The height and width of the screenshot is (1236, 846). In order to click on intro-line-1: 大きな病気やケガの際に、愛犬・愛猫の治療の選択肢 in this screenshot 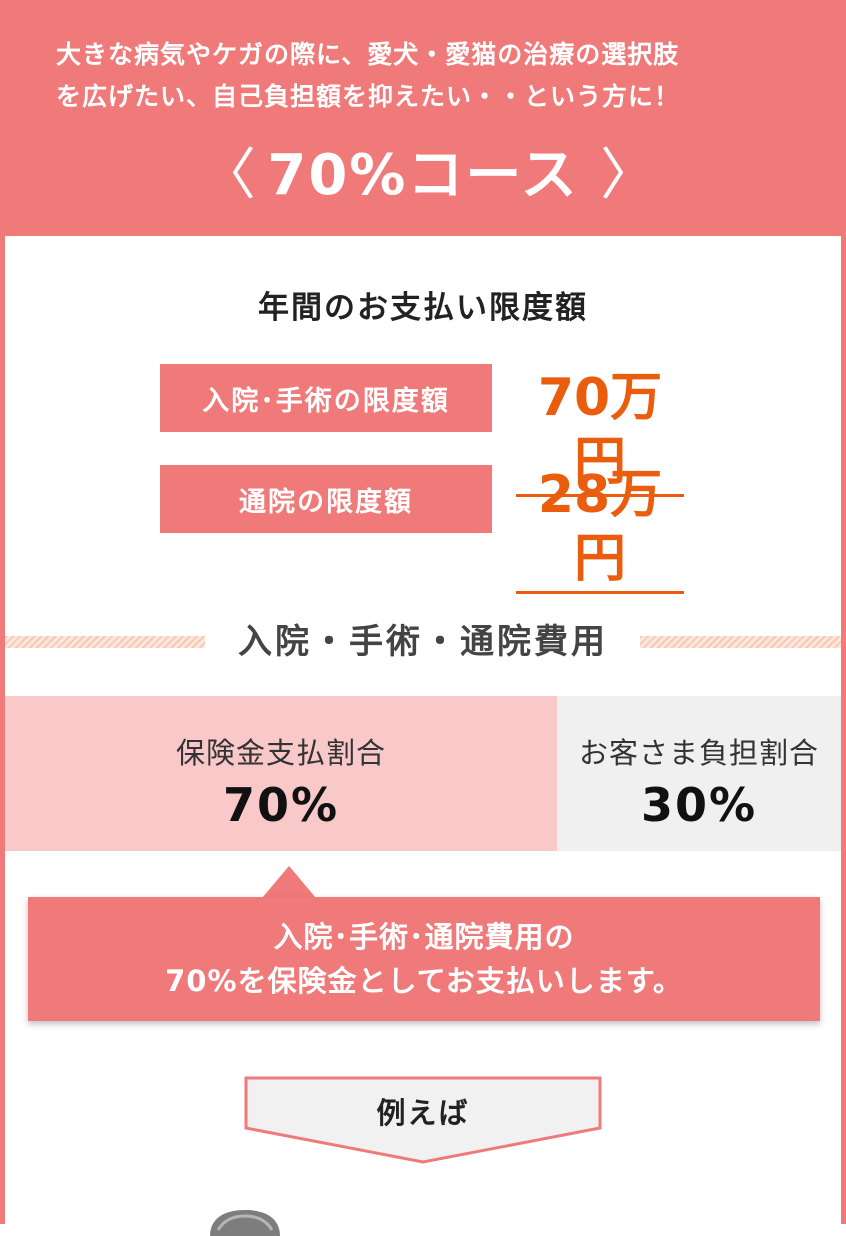, I will do `click(368, 54)`.